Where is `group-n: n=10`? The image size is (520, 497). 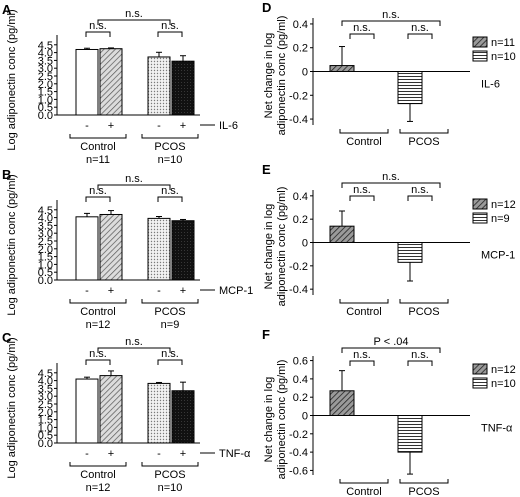 group-n: n=10 is located at coordinates (170, 160).